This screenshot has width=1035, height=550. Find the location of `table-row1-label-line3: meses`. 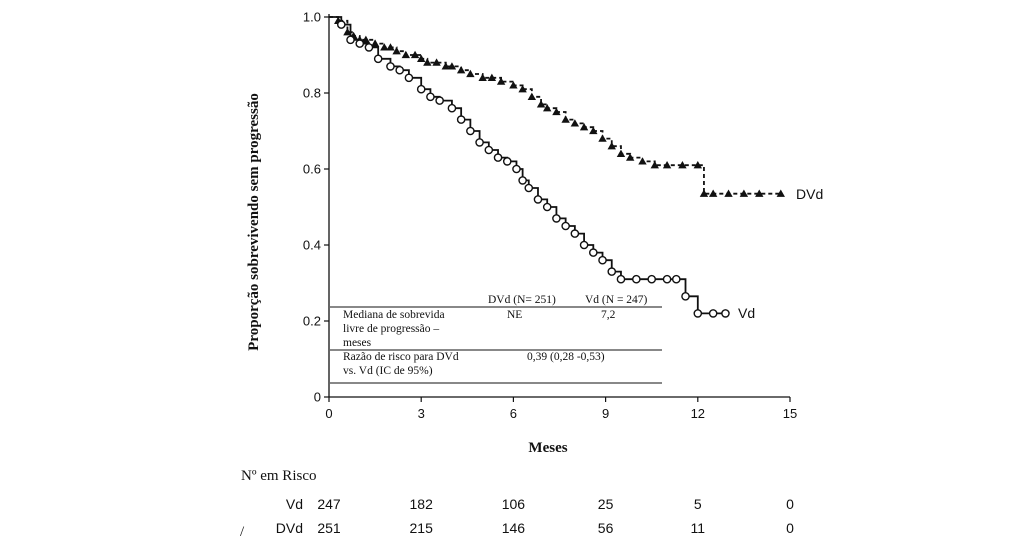

table-row1-label-line3: meses is located at coordinates (357, 343).